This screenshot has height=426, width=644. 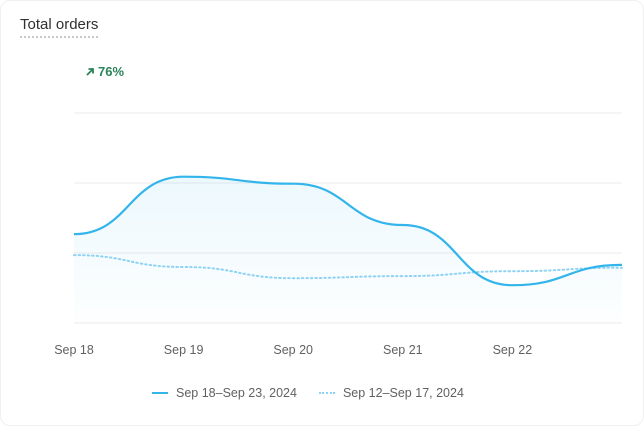 I want to click on x-tick-label: Sep 21, so click(x=403, y=350).